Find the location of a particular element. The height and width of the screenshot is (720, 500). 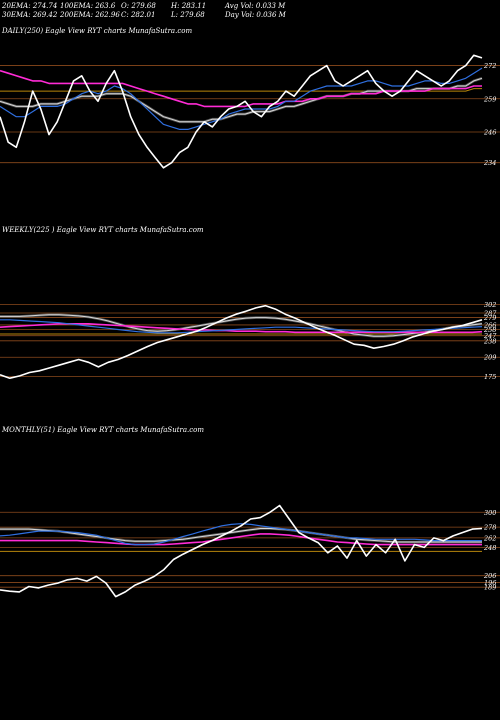

y-tick-label: 196 is located at coordinates (490, 583).